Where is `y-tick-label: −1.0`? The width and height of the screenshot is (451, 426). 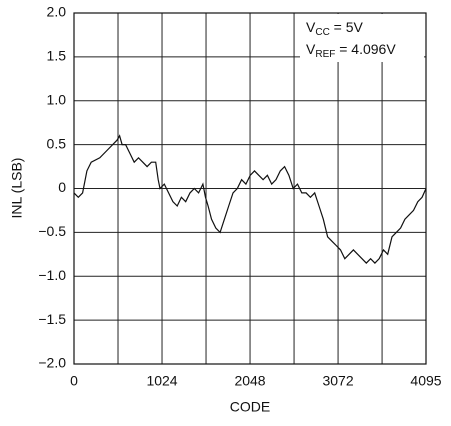
y-tick-label: −1.0 is located at coordinates (52, 275).